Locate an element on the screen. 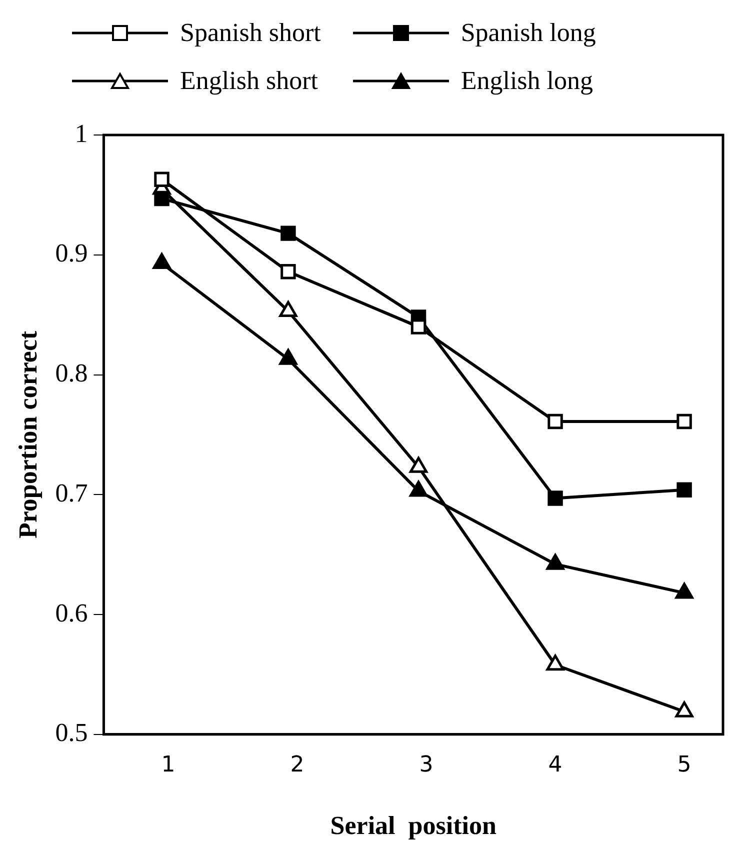  y-tick-label: 0.7 is located at coordinates (71, 493).